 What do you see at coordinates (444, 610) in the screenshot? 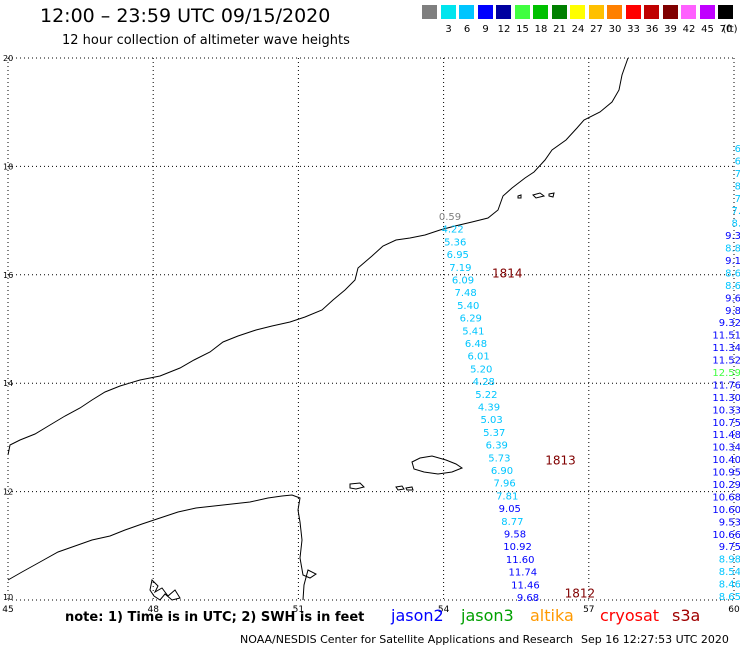
I see `lon-tick-label: 54` at bounding box center [444, 610].